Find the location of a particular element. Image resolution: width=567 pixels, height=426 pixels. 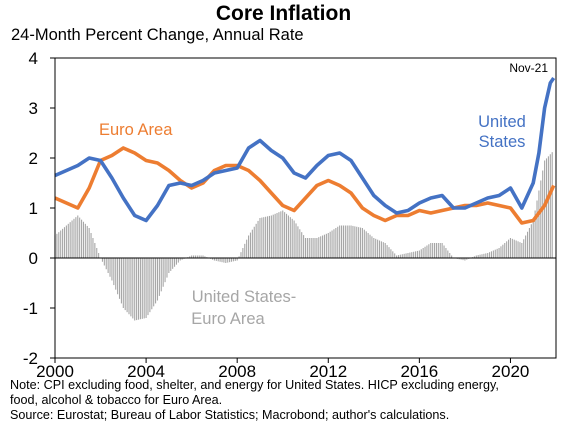

y-tick-label: -1 is located at coordinates (30, 308).